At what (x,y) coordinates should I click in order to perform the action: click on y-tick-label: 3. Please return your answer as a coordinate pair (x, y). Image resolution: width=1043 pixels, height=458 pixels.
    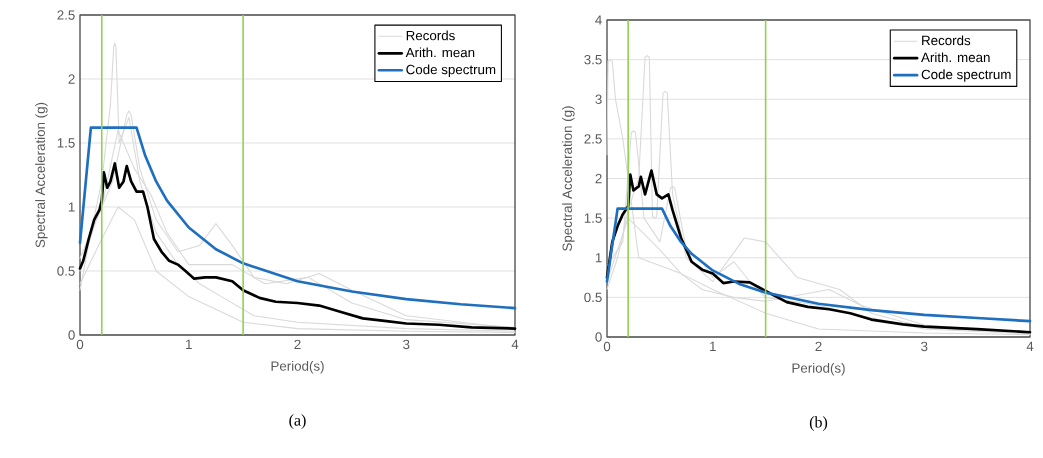
    Looking at the image, I should click on (598, 99).